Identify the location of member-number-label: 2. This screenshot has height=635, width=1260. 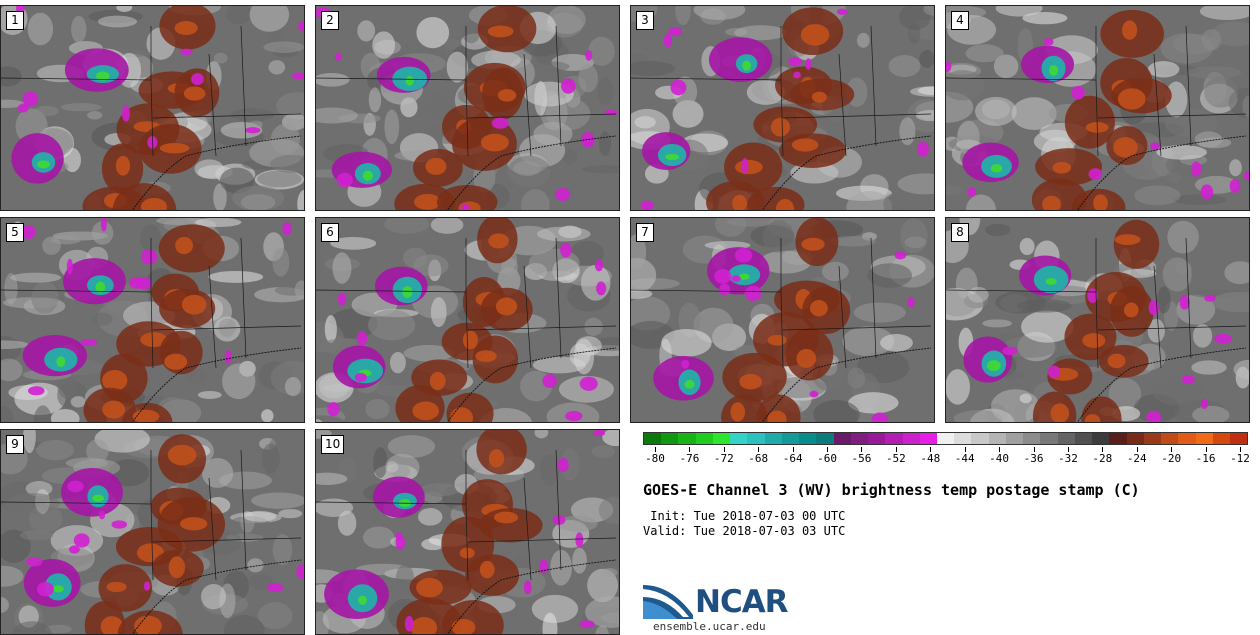
(330, 20).